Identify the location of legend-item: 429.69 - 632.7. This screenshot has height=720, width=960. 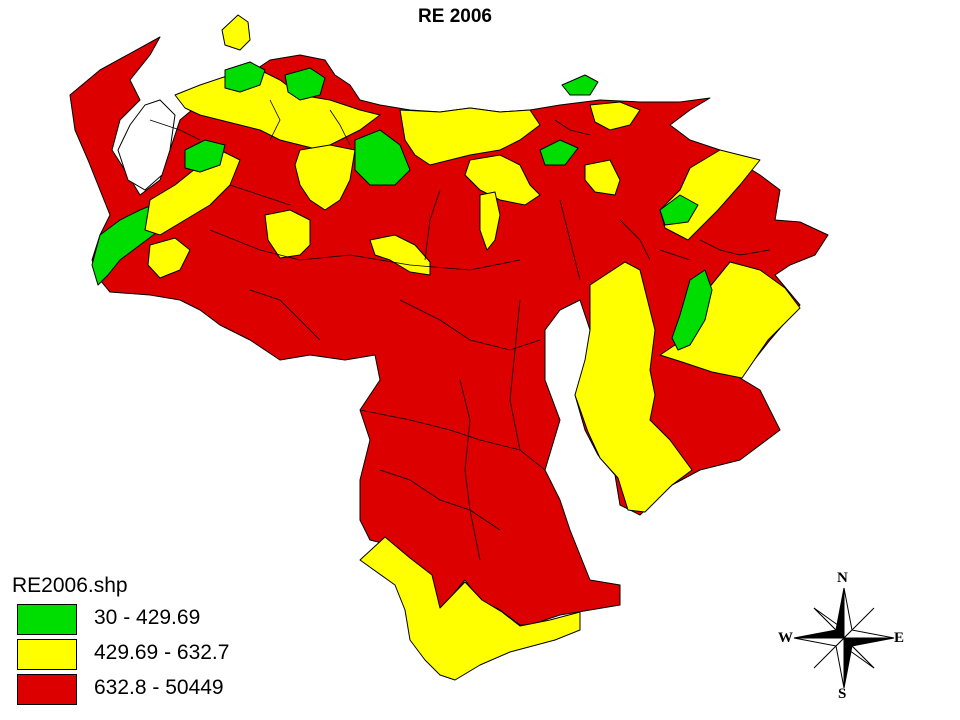
(142, 656).